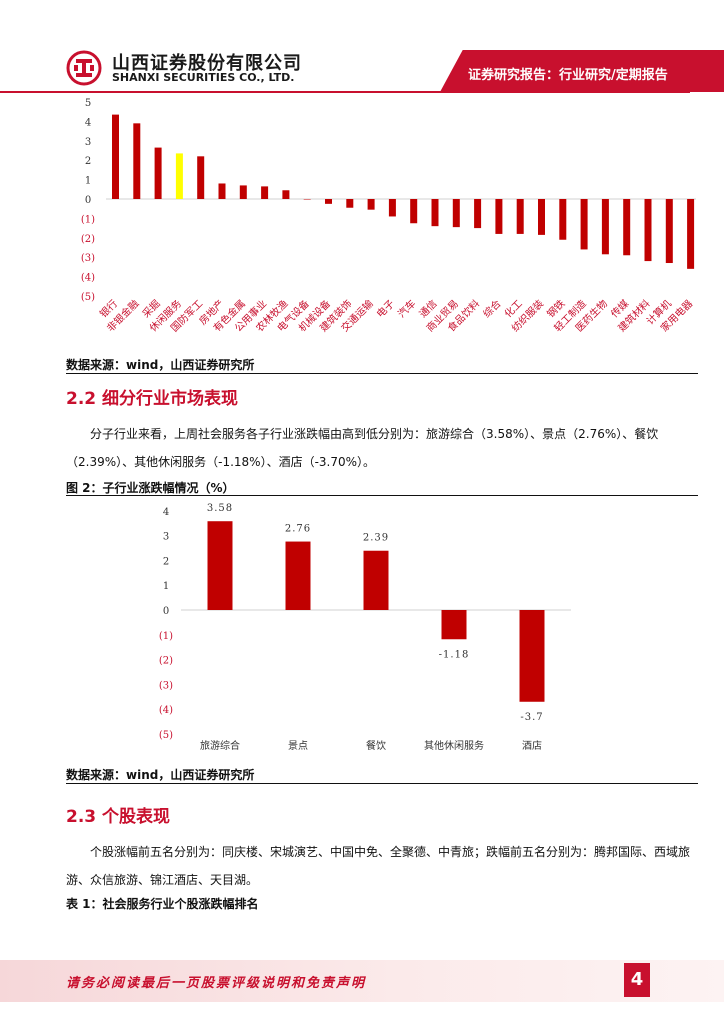 The height and width of the screenshot is (1024, 724). What do you see at coordinates (541, 217) in the screenshot?
I see `bar-纺织服装` at bounding box center [541, 217].